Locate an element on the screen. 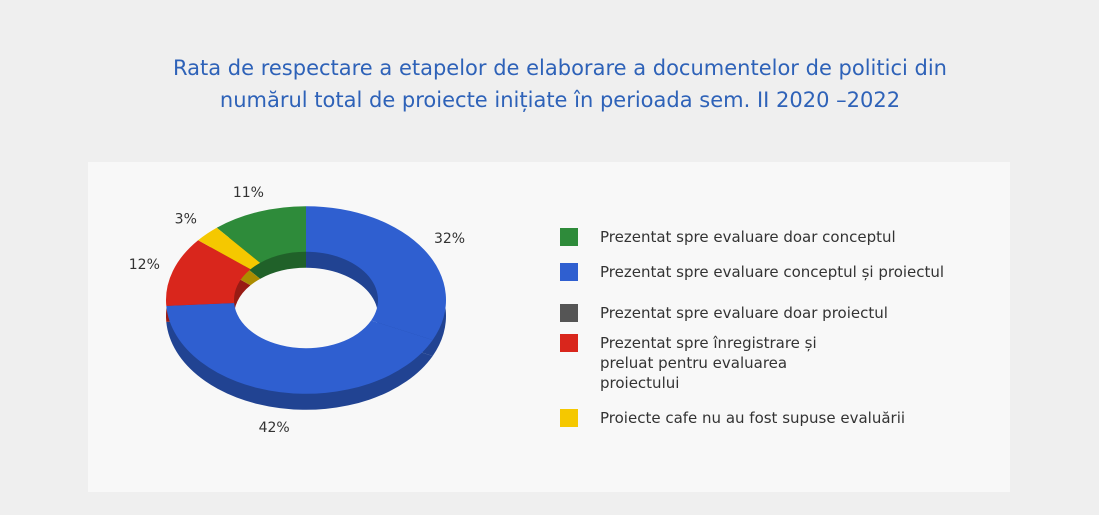 Image resolution: width=1099 pixels, height=515 pixels. donut is located at coordinates (306, 300).